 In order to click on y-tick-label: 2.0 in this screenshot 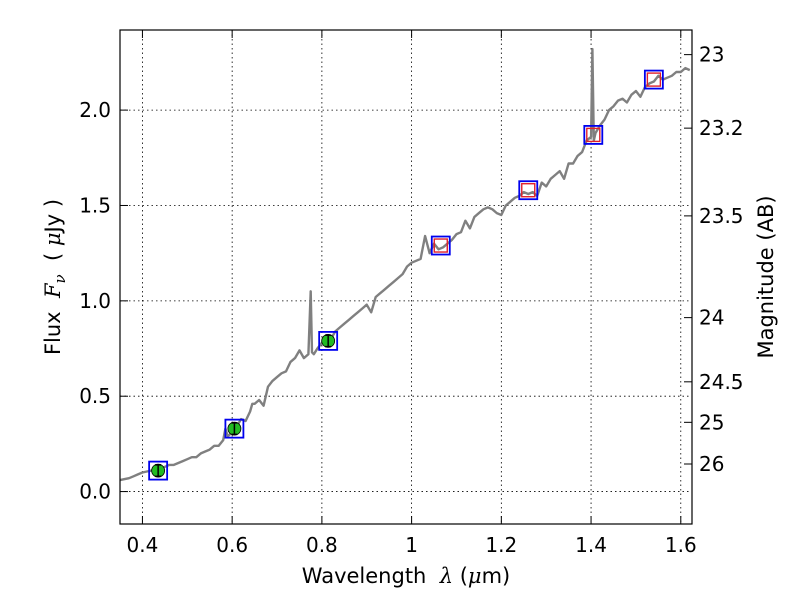, I will do `click(95, 110)`.